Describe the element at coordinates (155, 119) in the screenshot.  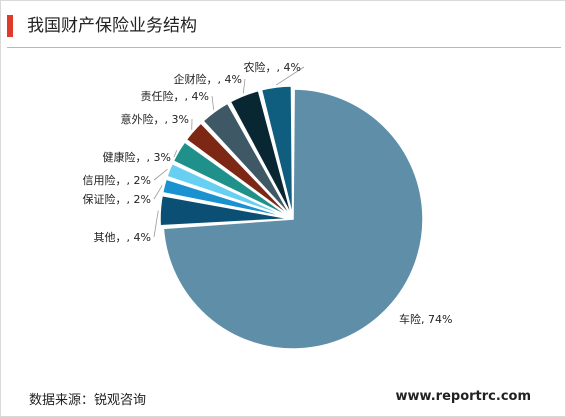
I see `slice-label-6: 意外险，, 3%` at that location.